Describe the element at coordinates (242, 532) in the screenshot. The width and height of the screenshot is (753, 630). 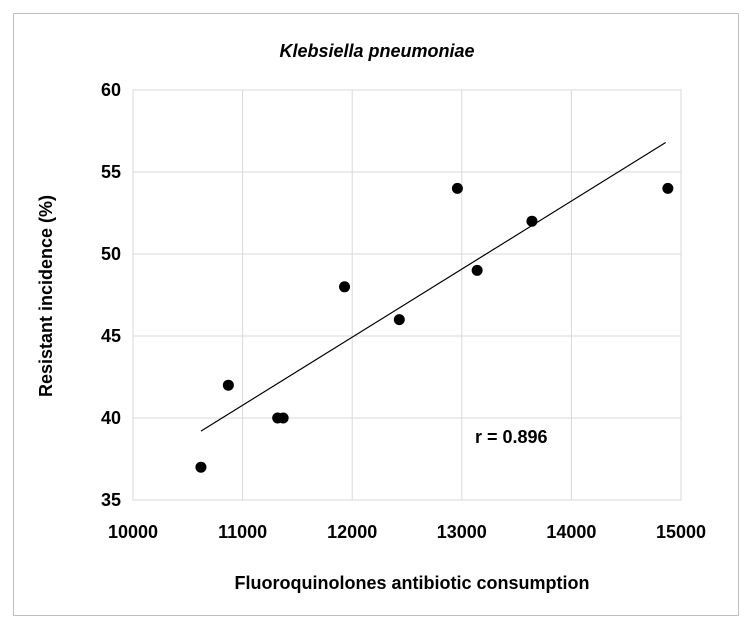
I see `x-tick-label: 11000` at that location.